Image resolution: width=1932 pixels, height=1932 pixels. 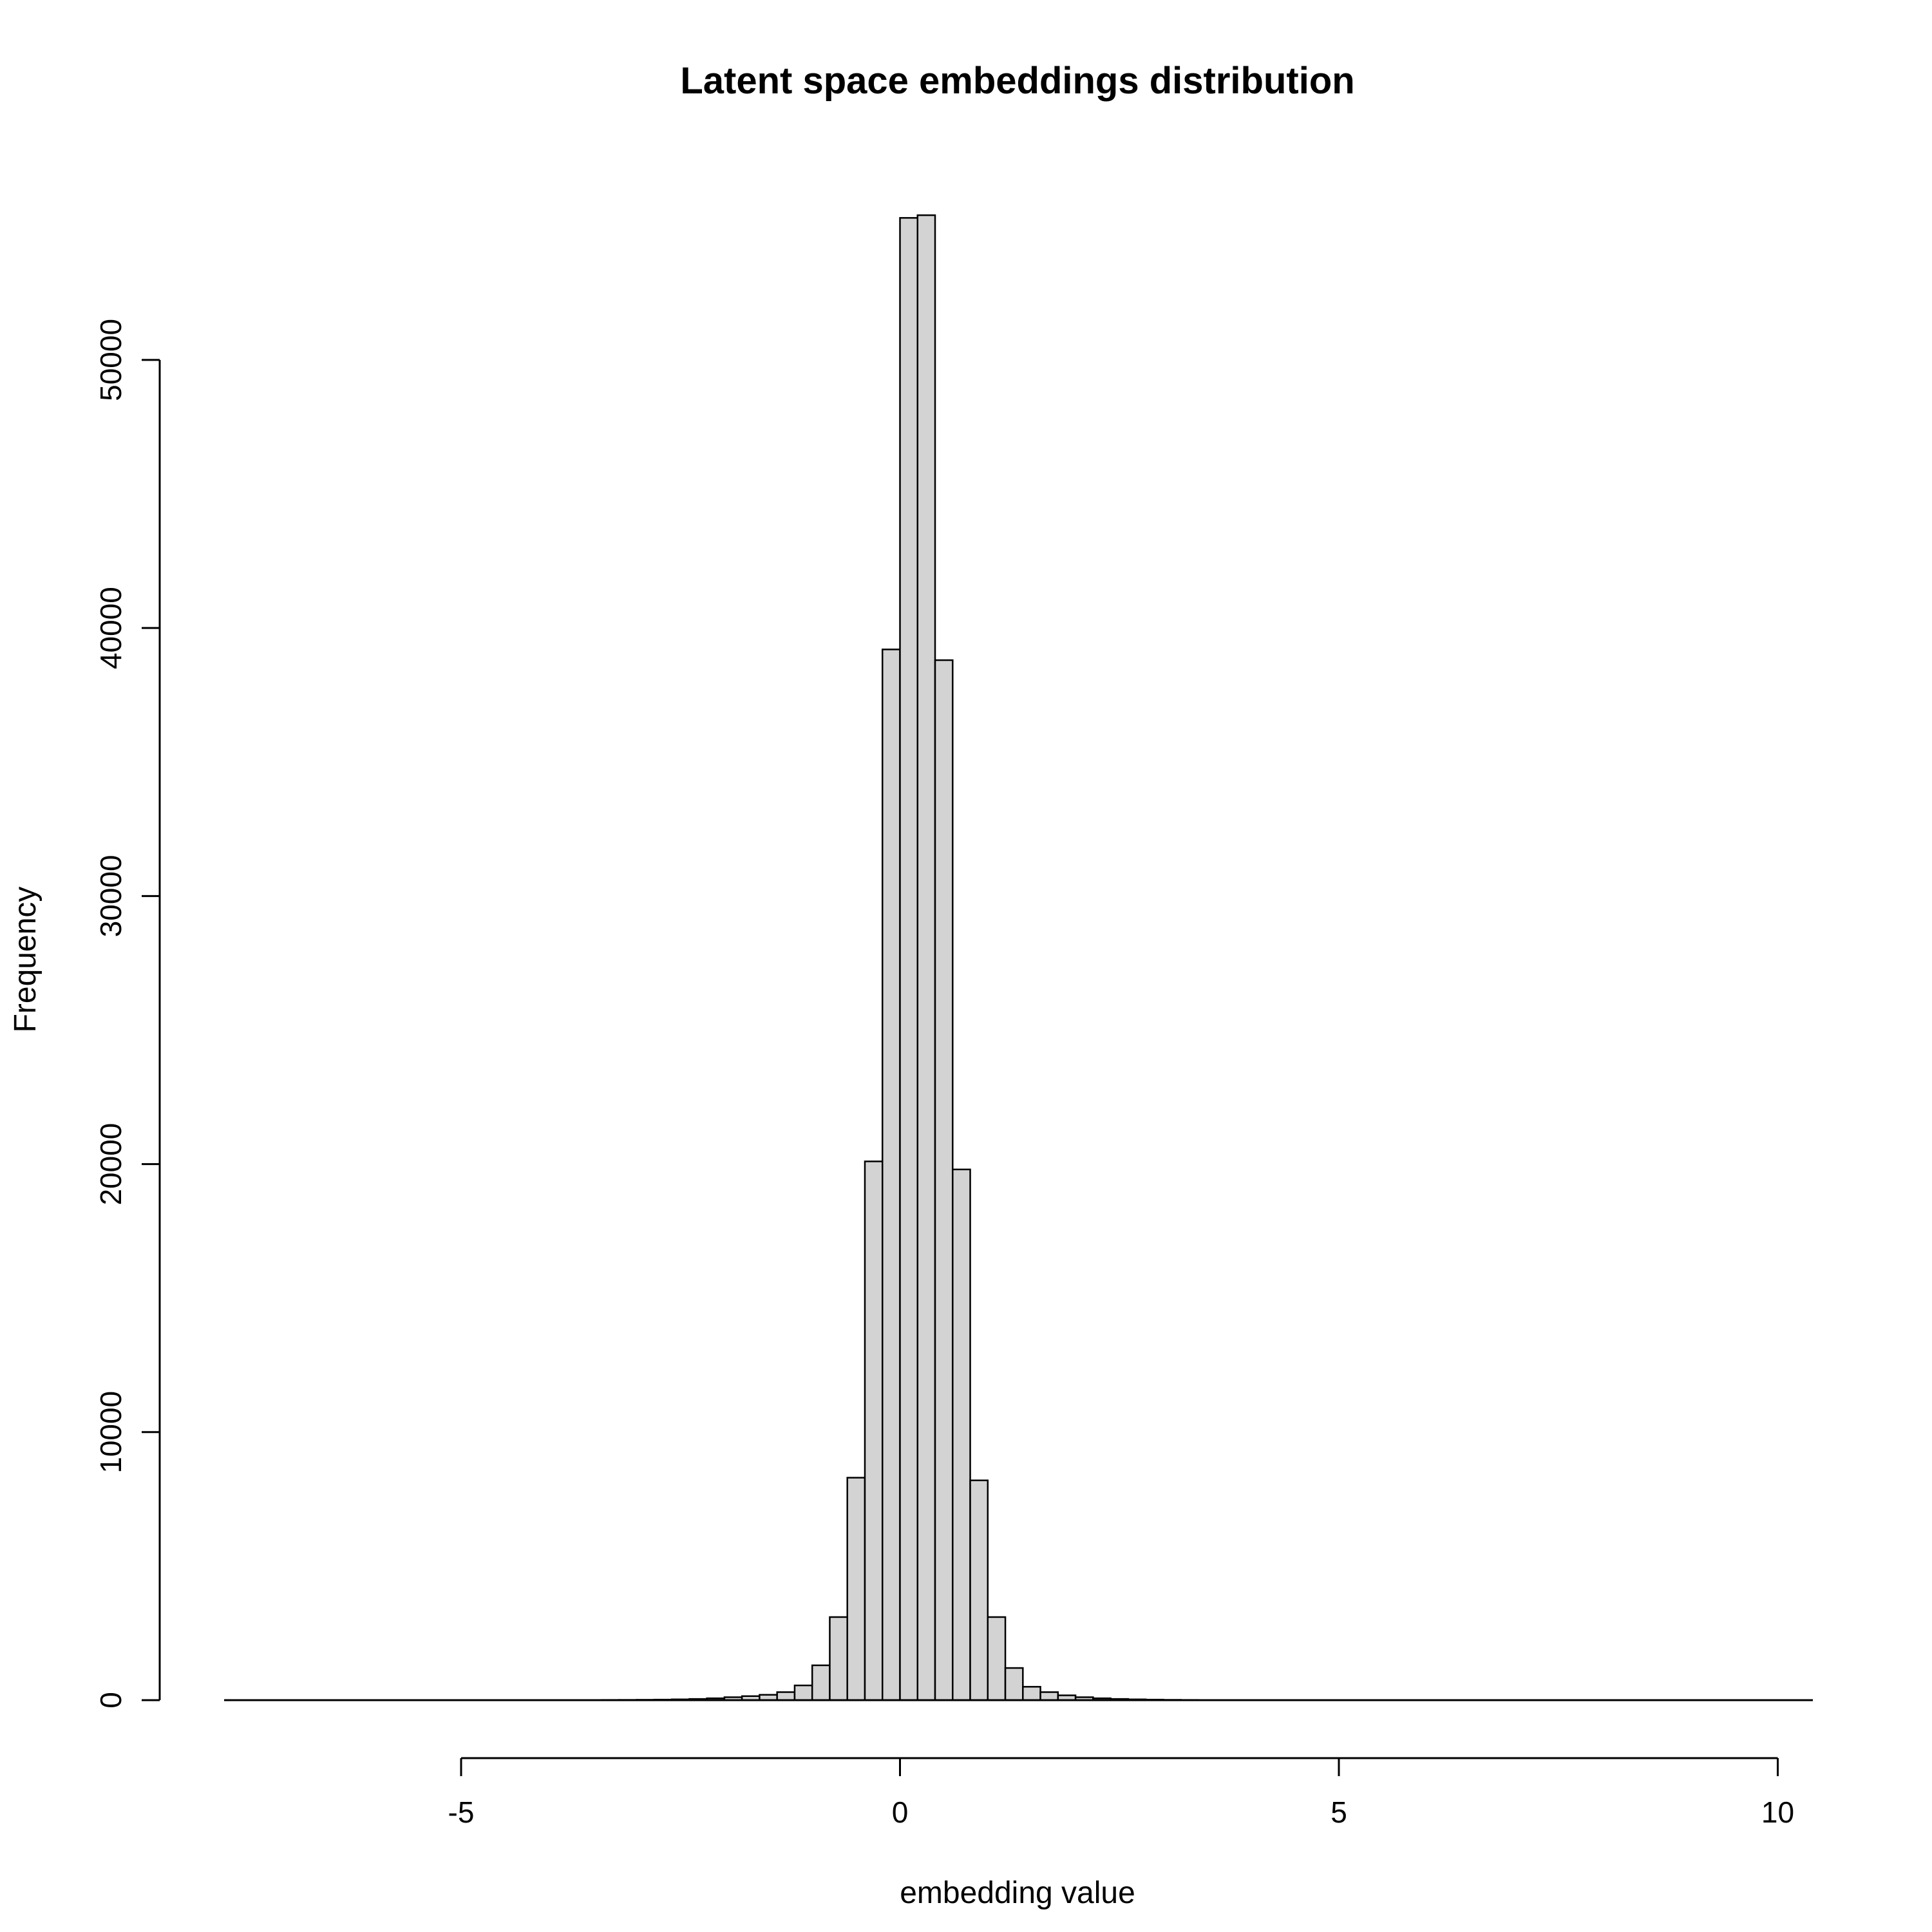 What do you see at coordinates (1017, 81) in the screenshot?
I see `chart-title: Latent space embeddings distribution` at bounding box center [1017, 81].